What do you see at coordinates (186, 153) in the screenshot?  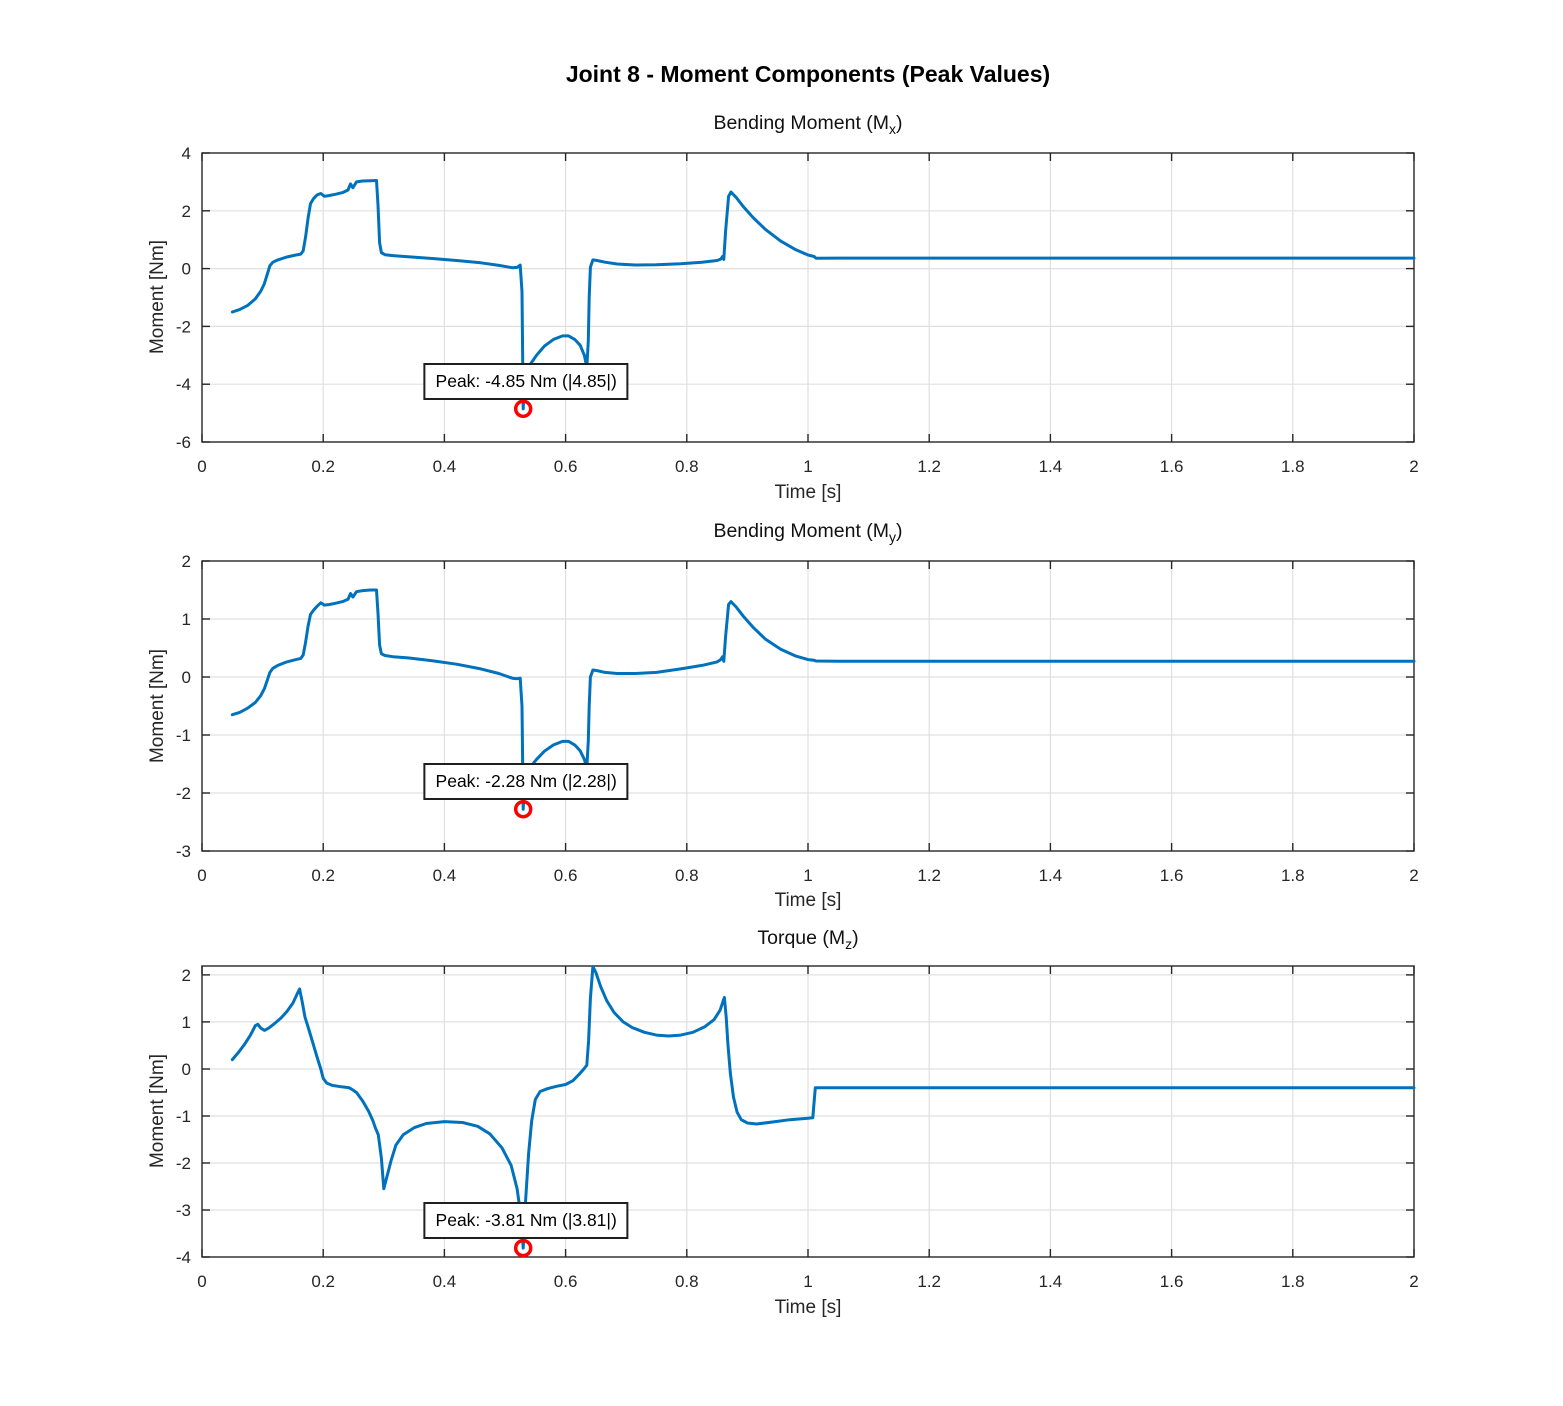 I see `y-tick-label: 4` at bounding box center [186, 153].